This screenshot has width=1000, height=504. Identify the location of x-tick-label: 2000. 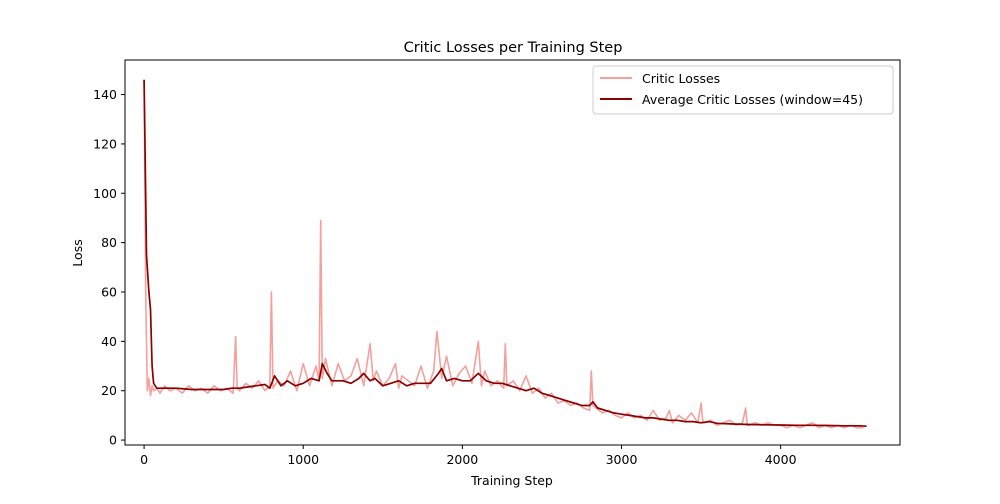
(462, 459).